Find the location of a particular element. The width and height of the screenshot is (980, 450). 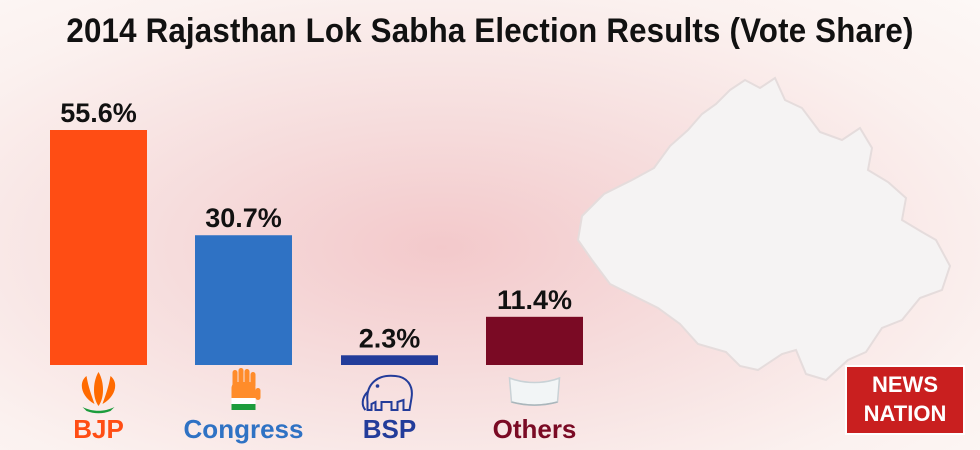

category-label-bjp: BJP is located at coordinates (98, 429).